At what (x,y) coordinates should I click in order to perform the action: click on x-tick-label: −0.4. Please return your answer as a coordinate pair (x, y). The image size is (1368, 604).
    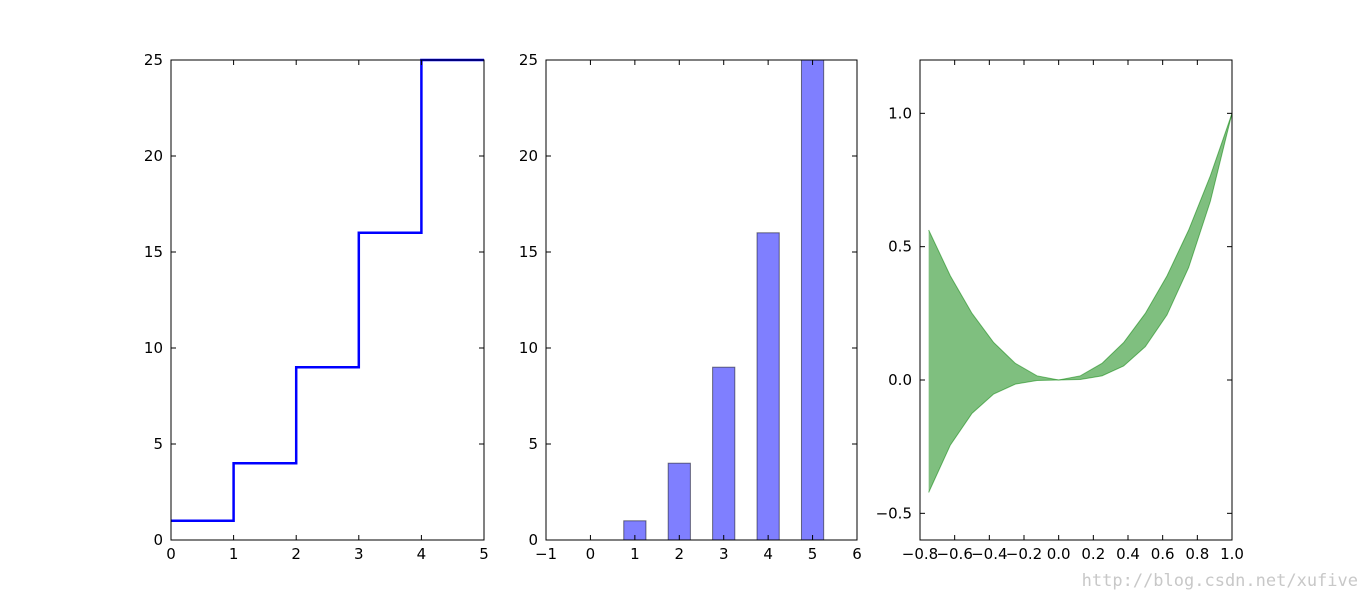
    Looking at the image, I should click on (989, 554).